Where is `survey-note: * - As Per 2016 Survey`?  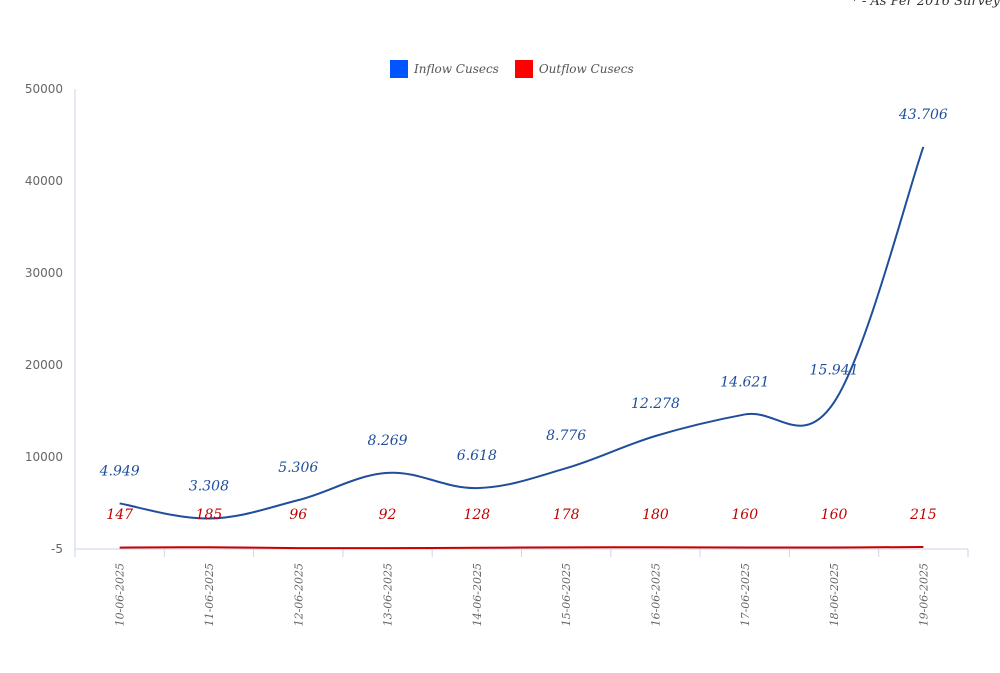
survey-note: * - As Per 2016 Survey is located at coordinates (925, 4).